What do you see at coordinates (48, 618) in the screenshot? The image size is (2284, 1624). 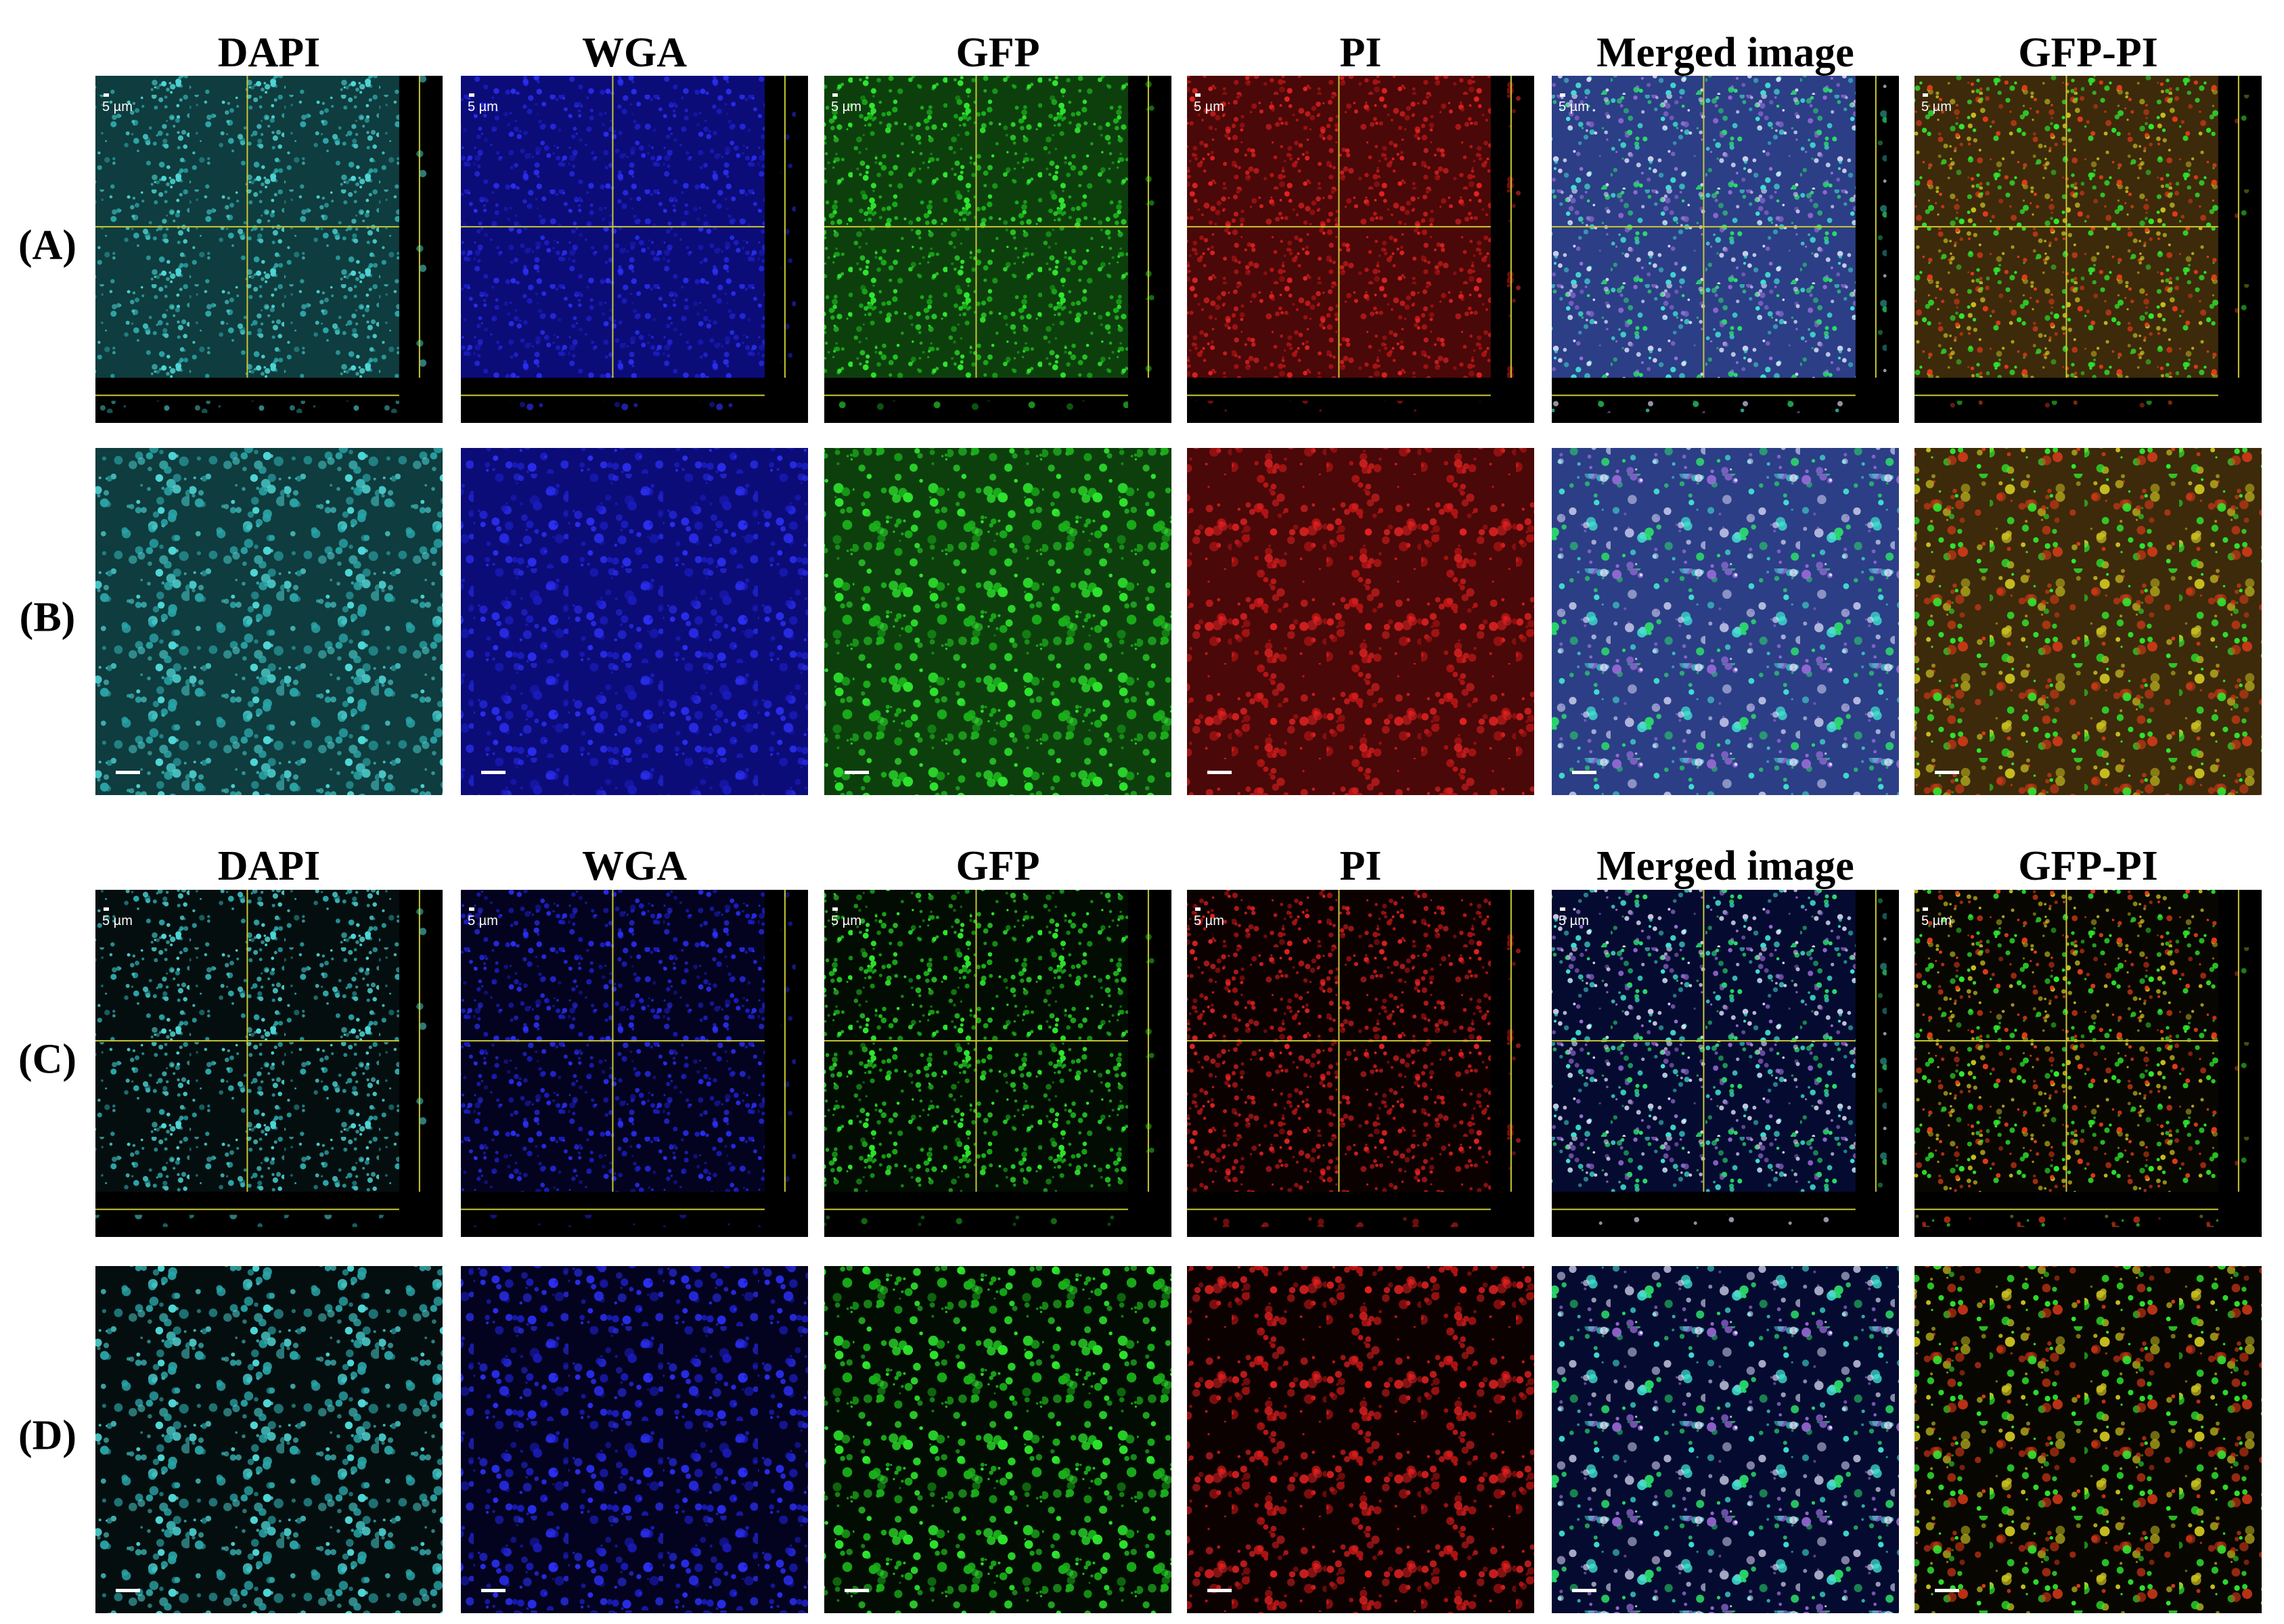 I see `row-label: (B)` at bounding box center [48, 618].